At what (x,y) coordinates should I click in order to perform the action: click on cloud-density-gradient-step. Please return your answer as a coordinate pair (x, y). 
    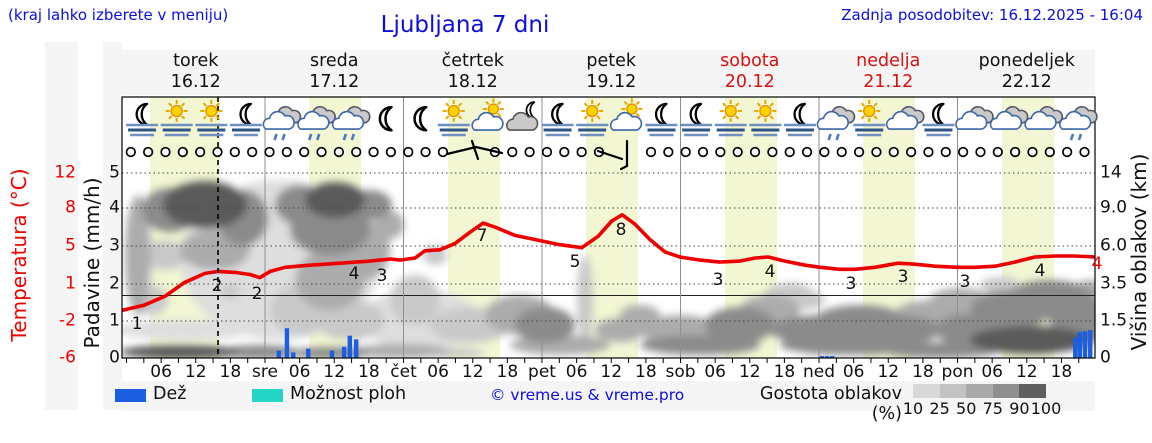
    Looking at the image, I should click on (979, 391).